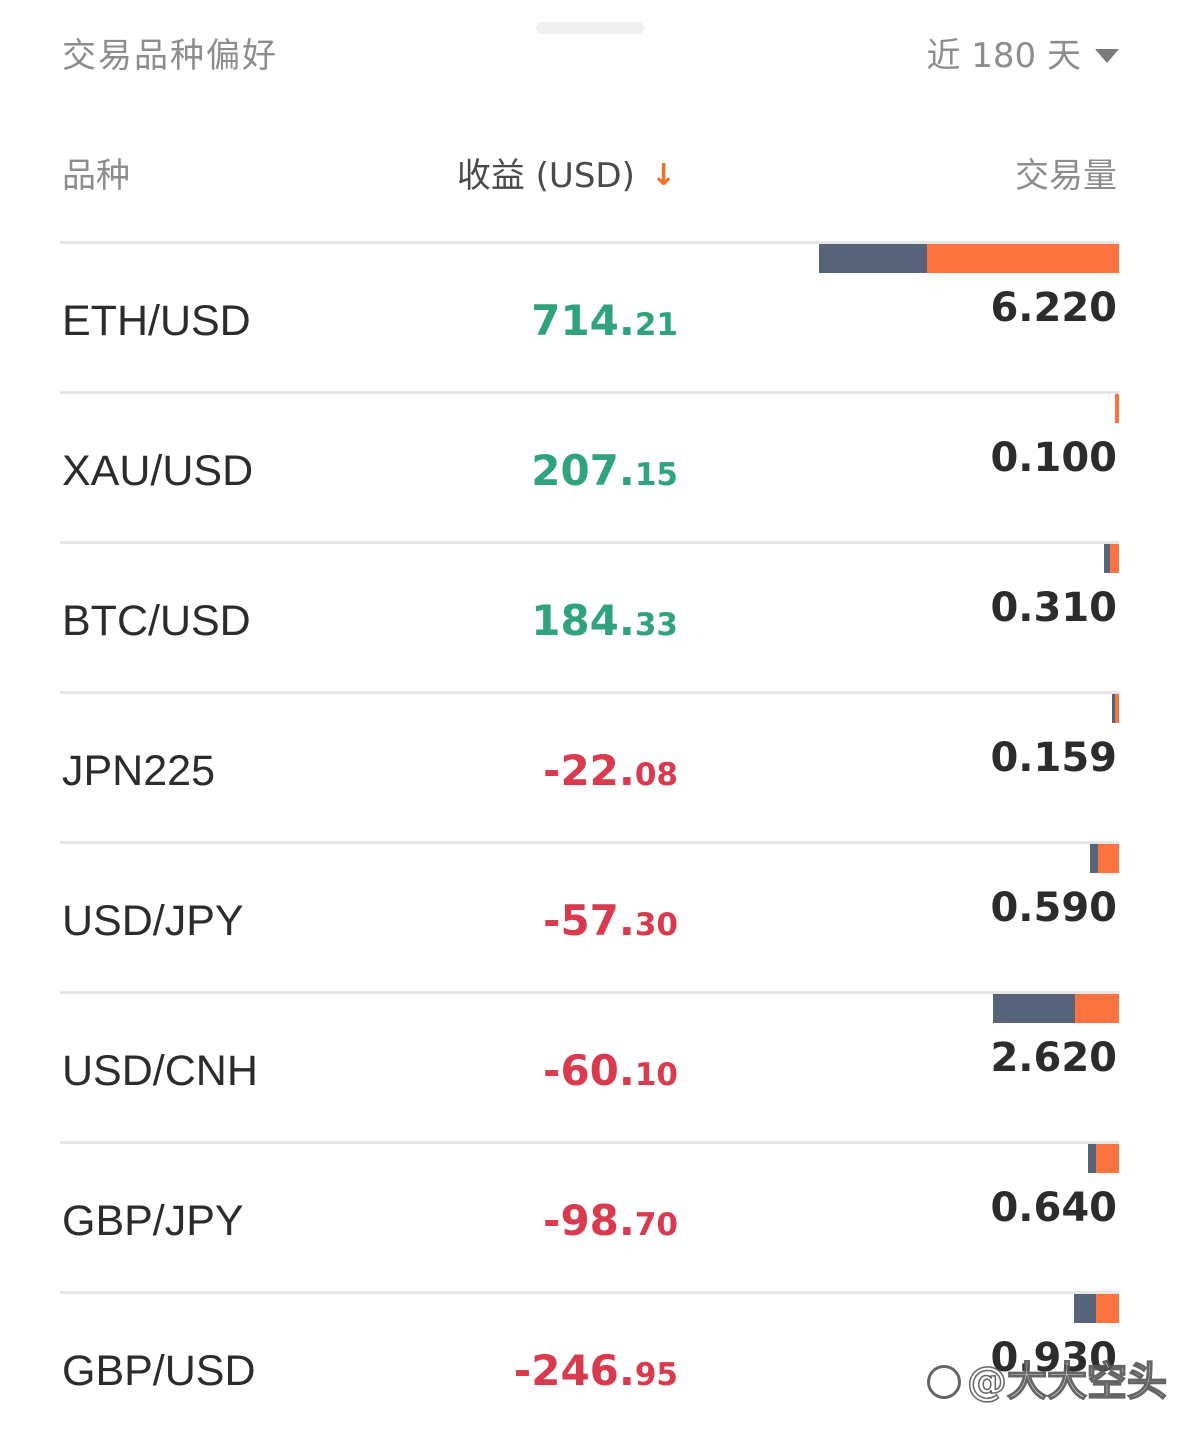 The height and width of the screenshot is (1441, 1179). I want to click on pnl-integer: 184., so click(583, 620).